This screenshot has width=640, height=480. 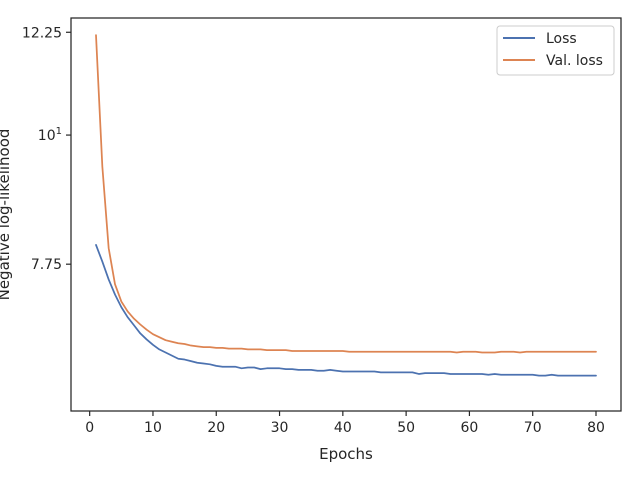 I want to click on y-axis-label: Negative log-likelihood, so click(x=6, y=215).